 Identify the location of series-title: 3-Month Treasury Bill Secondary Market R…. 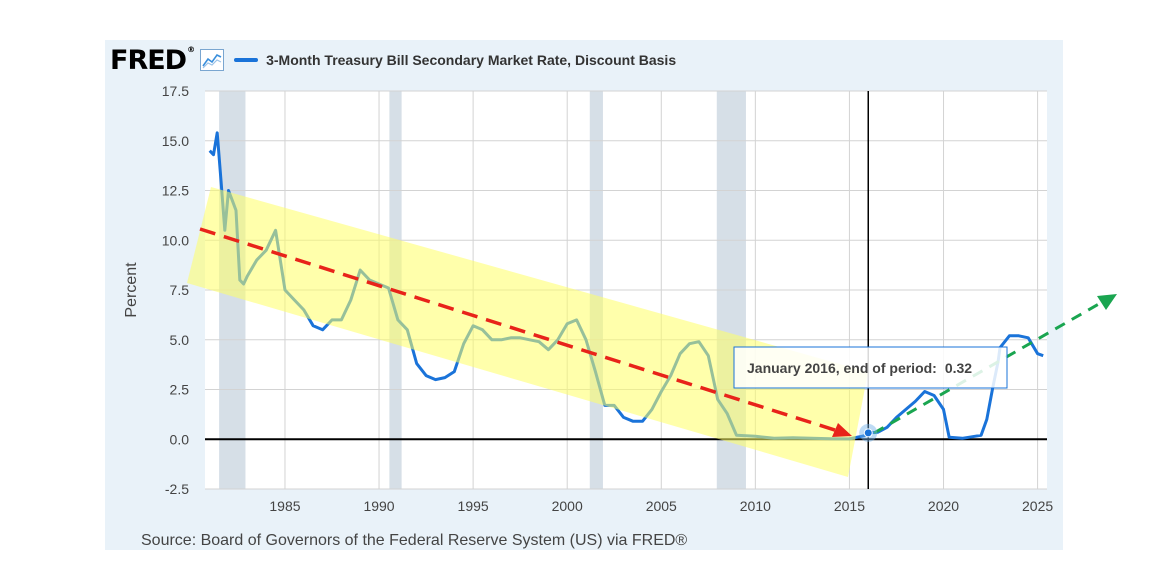
(471, 60).